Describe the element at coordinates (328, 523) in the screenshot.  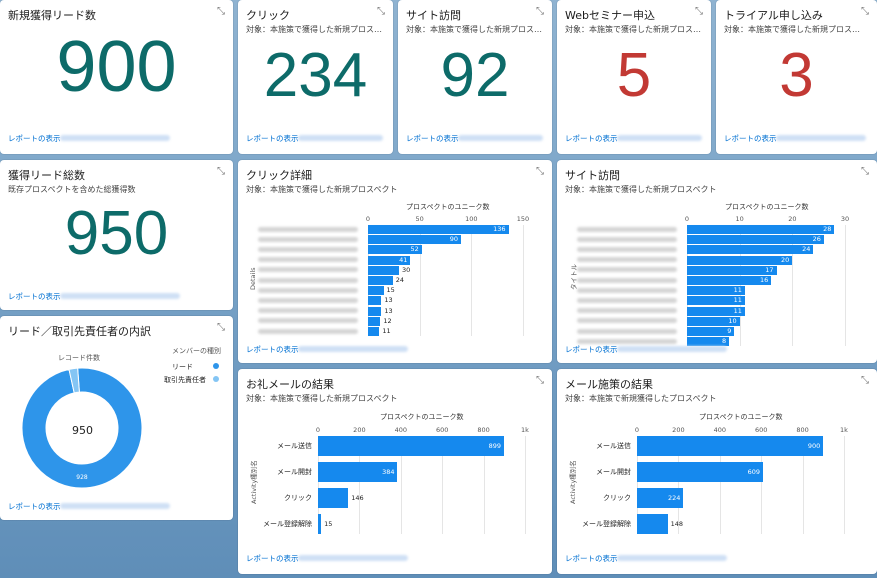
I see `thanks-mail-data-label: 15` at that location.